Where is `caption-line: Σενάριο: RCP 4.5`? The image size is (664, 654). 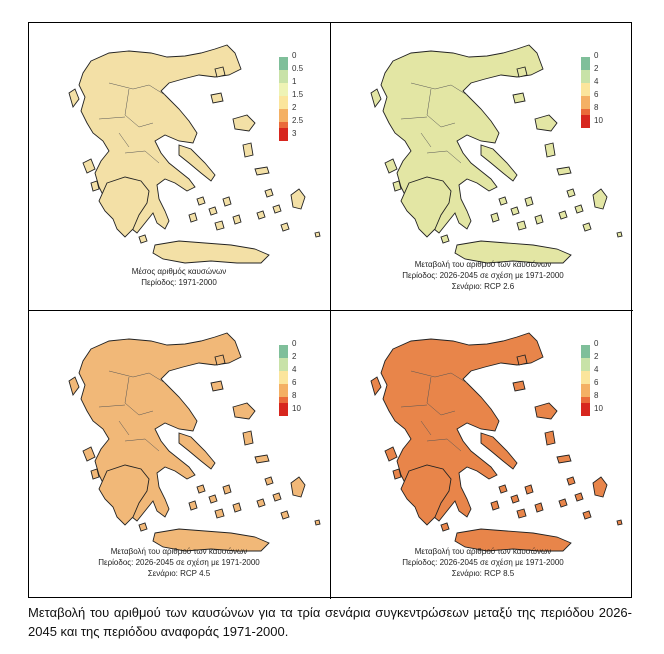
caption-line: Σενάριο: RCP 4.5 is located at coordinates (179, 573).